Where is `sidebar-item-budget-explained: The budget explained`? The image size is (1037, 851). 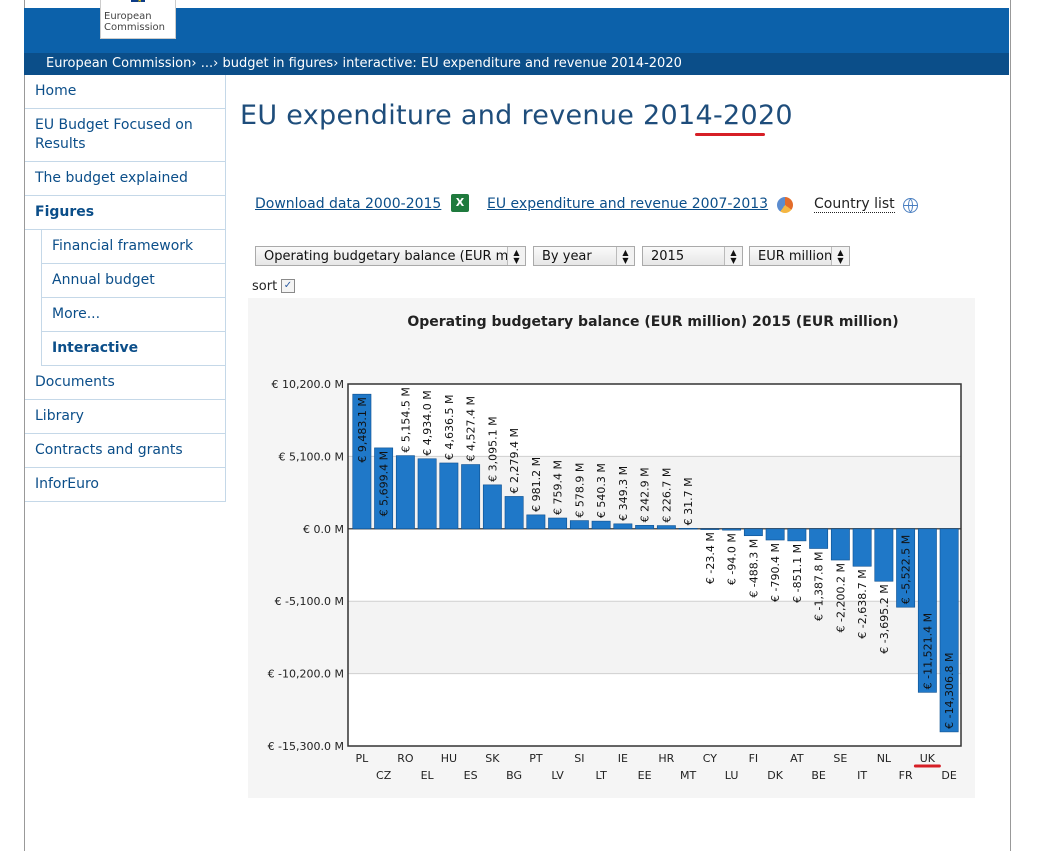
sidebar-item-budget-explained: The budget explained is located at coordinates (125, 179).